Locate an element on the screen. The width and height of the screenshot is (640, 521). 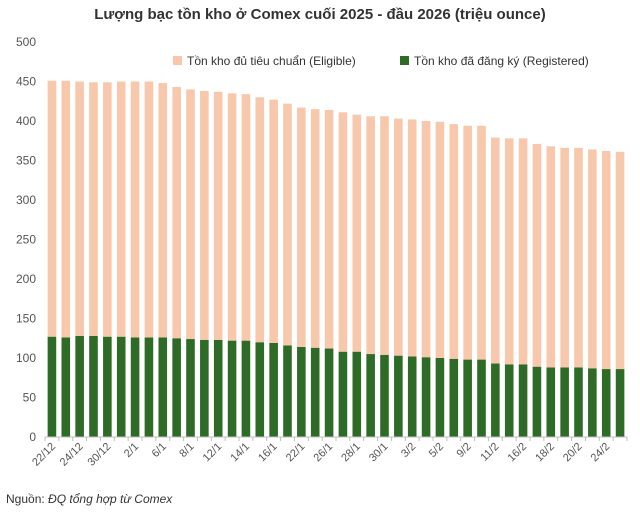
y-axis: 0 50 100 150 200 250 300 350 400 450 500 is located at coordinates (26, 239).